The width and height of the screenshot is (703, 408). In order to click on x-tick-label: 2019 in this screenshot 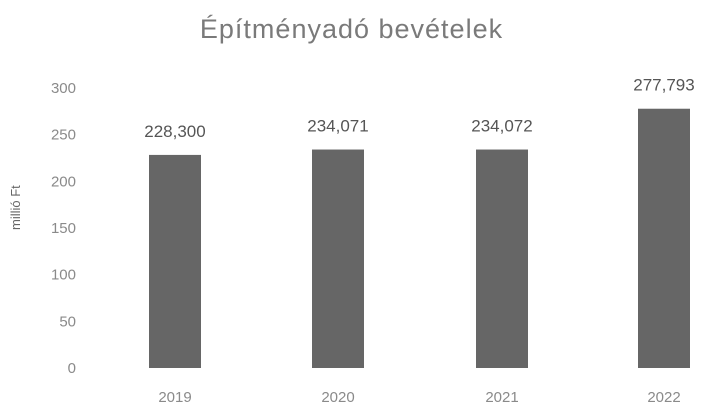, I will do `click(174, 397)`.